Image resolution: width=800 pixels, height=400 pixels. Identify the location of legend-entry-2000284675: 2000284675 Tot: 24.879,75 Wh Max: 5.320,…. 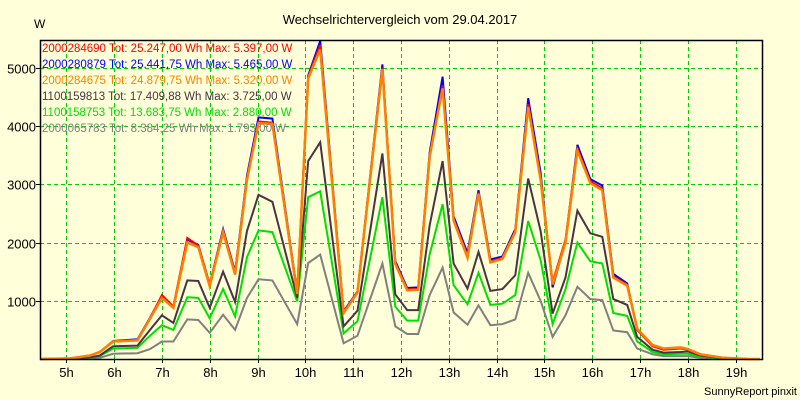
(167, 81).